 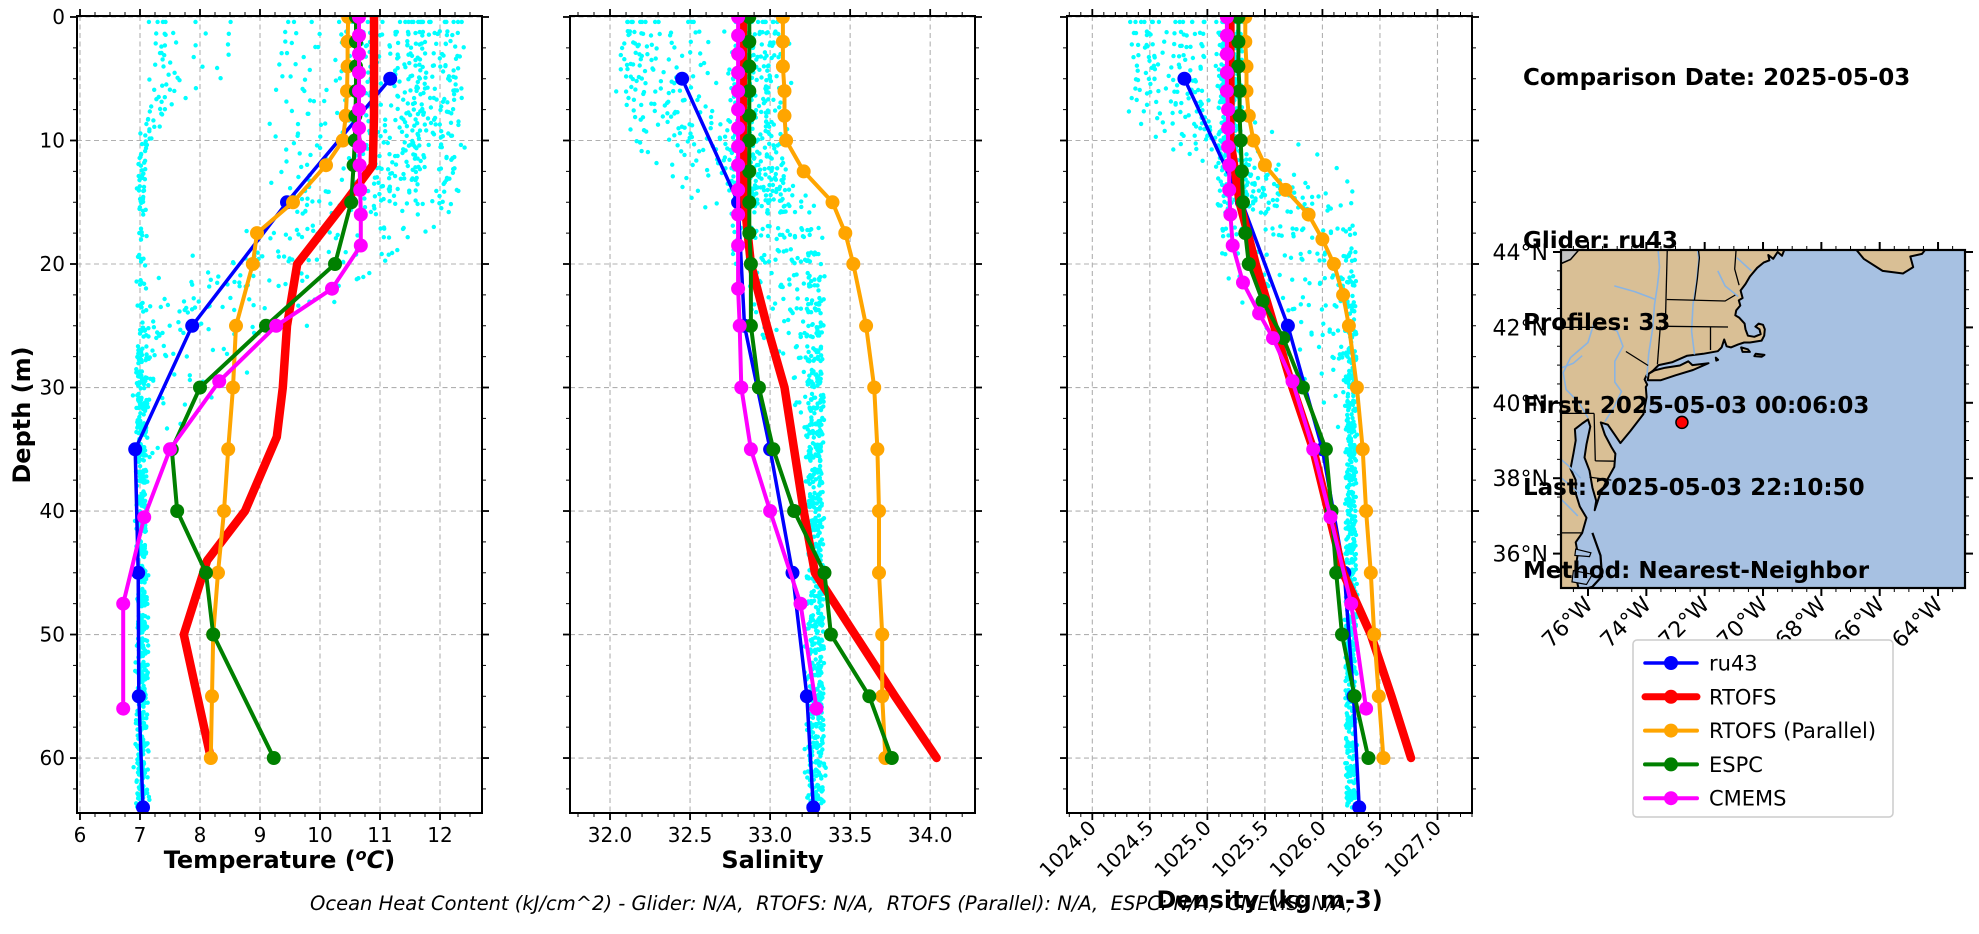 I want to click on comparison-date-text: Comparison Date: 2025-05-03, so click(x=1717, y=78).